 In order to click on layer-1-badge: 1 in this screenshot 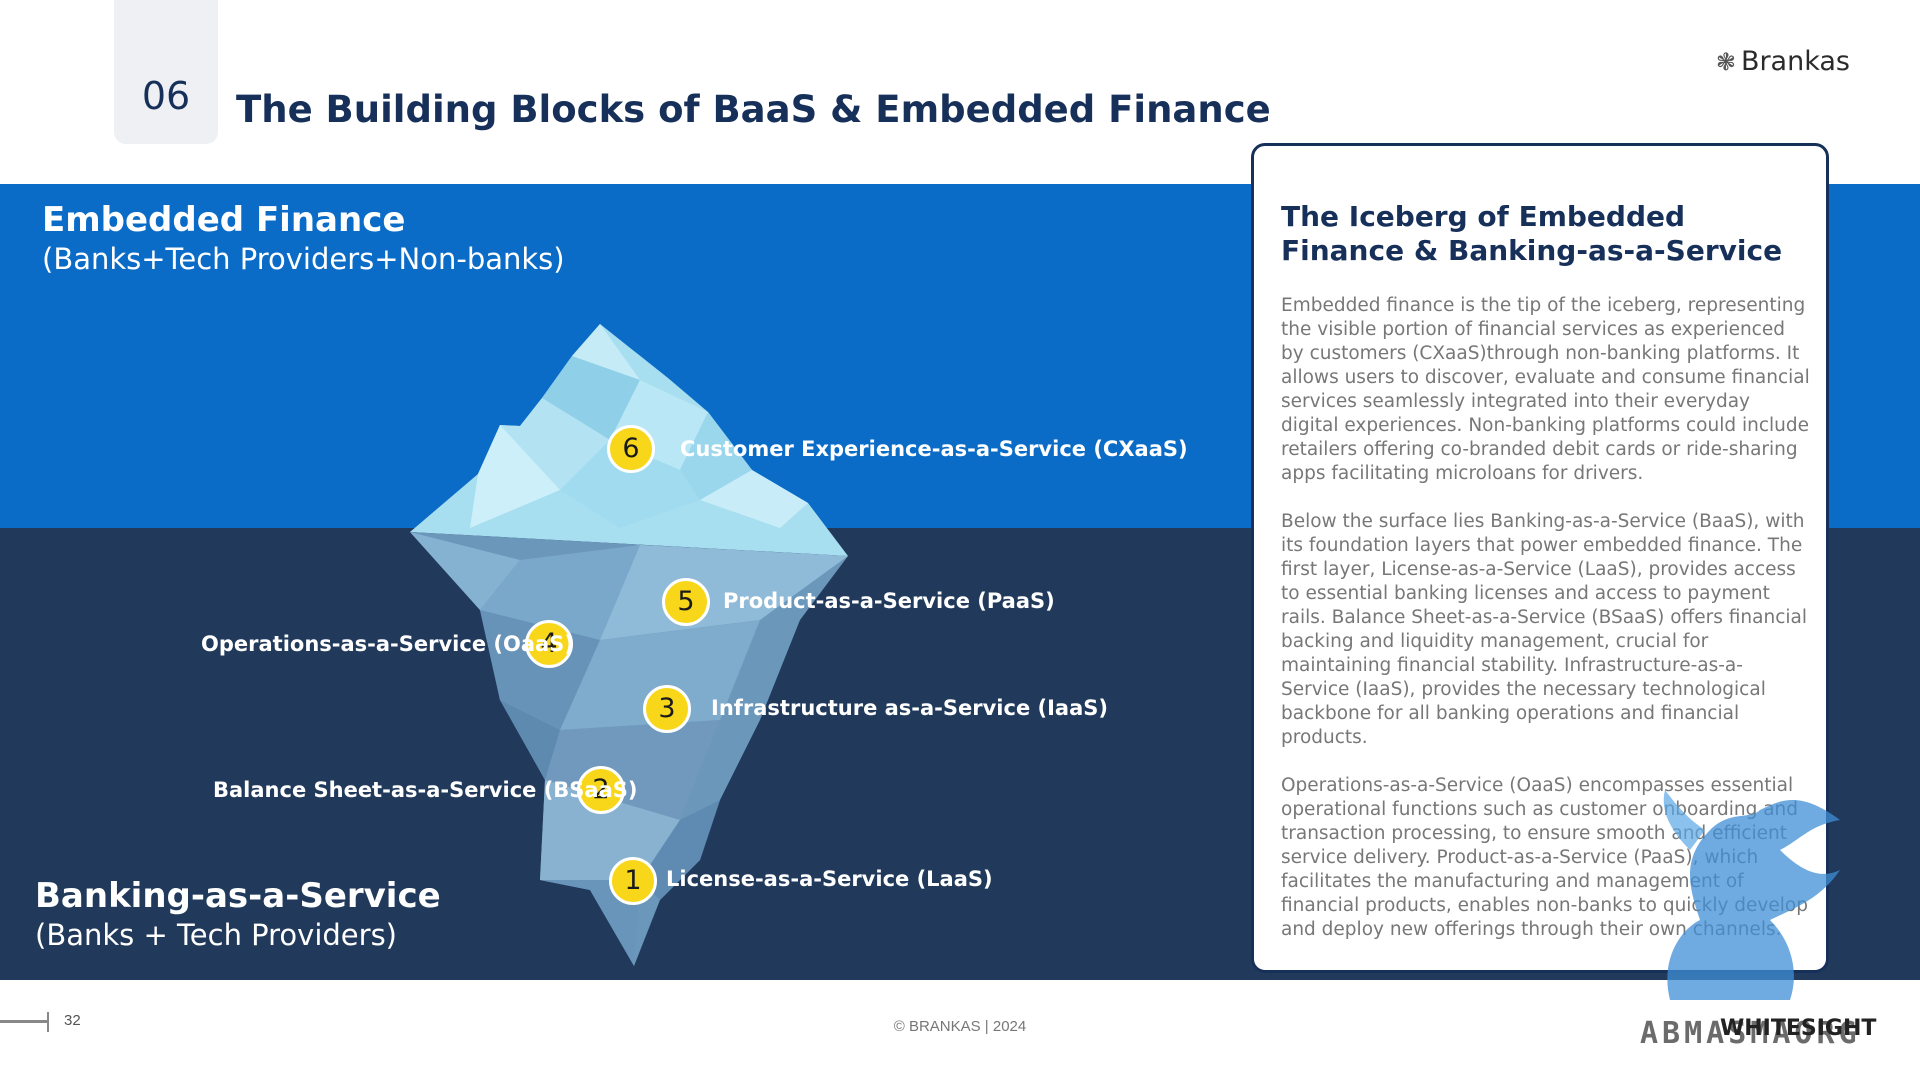, I will do `click(633, 881)`.